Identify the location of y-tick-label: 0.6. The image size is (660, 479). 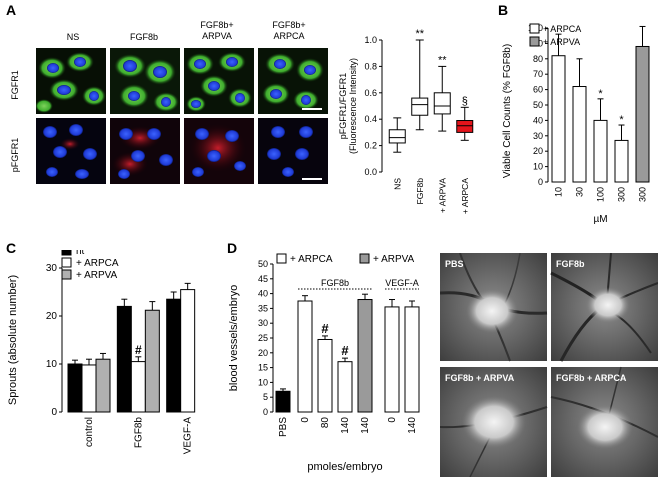
(370, 93).